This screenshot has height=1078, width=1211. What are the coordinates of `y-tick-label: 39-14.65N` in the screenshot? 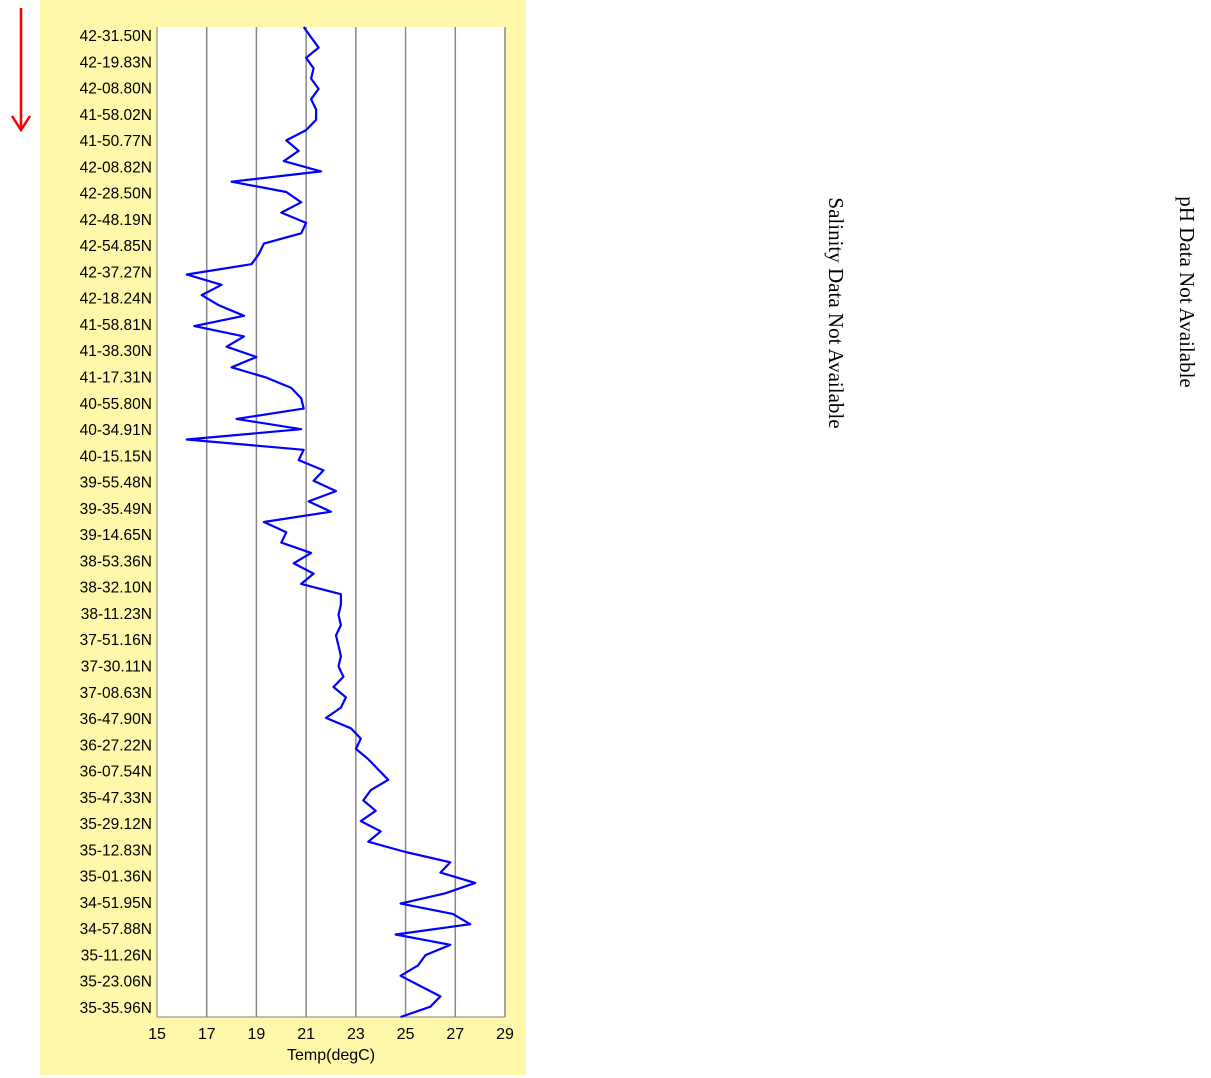 It's located at (116, 535).